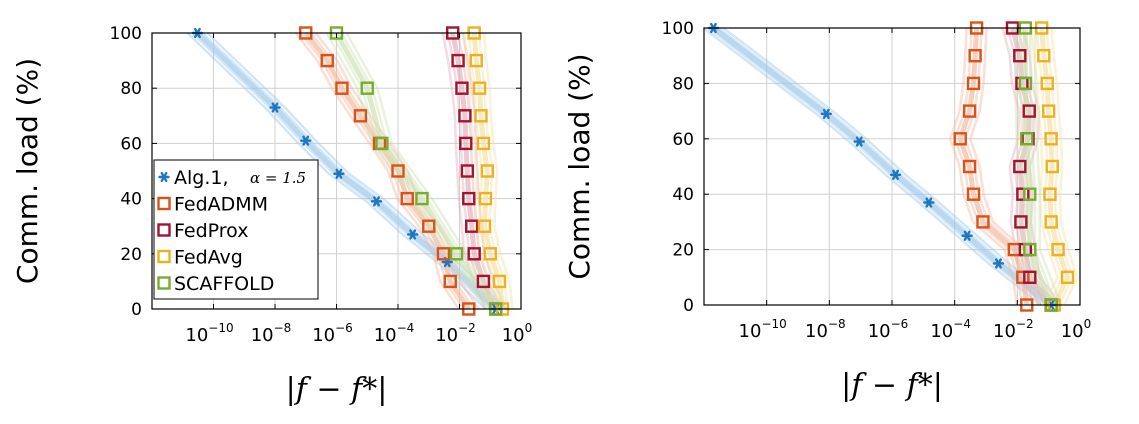 This screenshot has width=1139, height=424. What do you see at coordinates (1025, 324) in the screenshot?
I see `x-tick-exponent: −2` at bounding box center [1025, 324].